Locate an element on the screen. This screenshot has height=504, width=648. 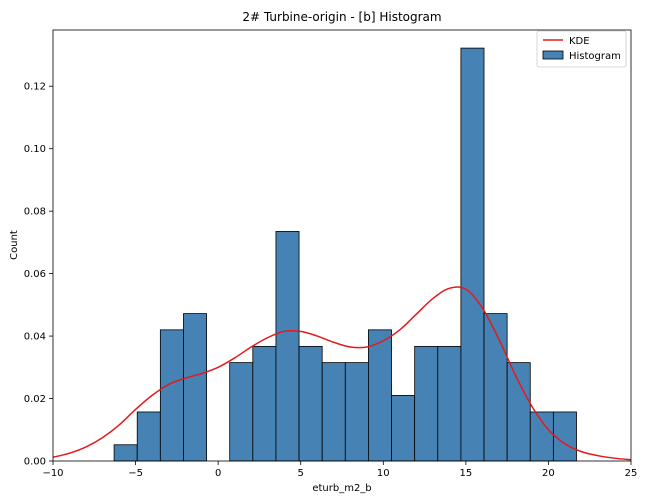
x-tick-label: 5 is located at coordinates (301, 473).